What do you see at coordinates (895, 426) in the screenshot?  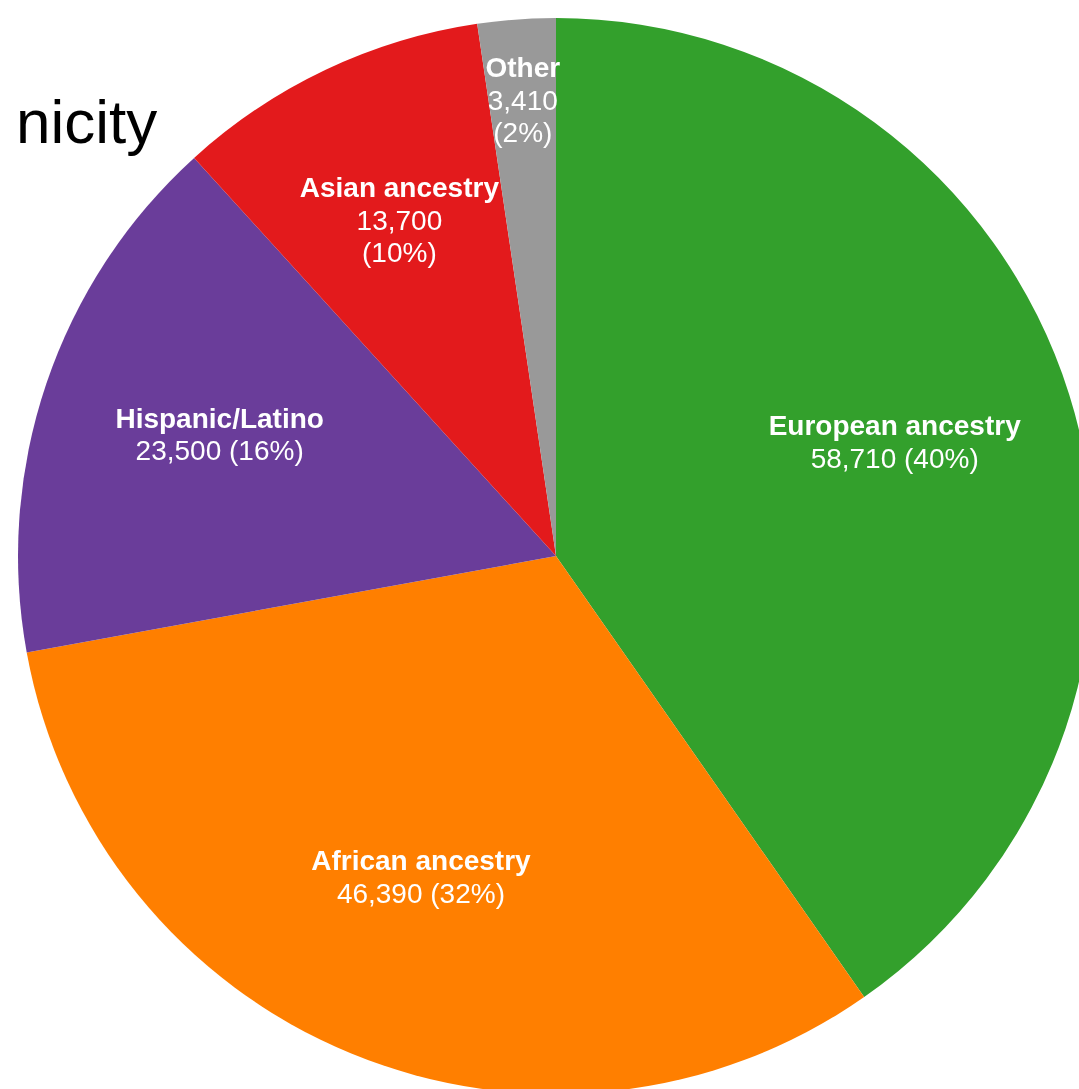 I see `slice-label: European ancestry` at bounding box center [895, 426].